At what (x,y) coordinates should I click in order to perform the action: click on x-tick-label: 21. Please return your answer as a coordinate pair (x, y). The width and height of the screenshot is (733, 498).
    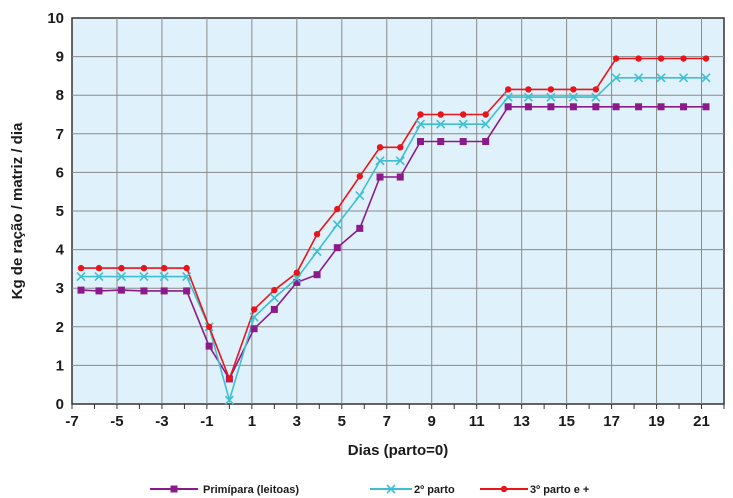
    Looking at the image, I should click on (701, 421).